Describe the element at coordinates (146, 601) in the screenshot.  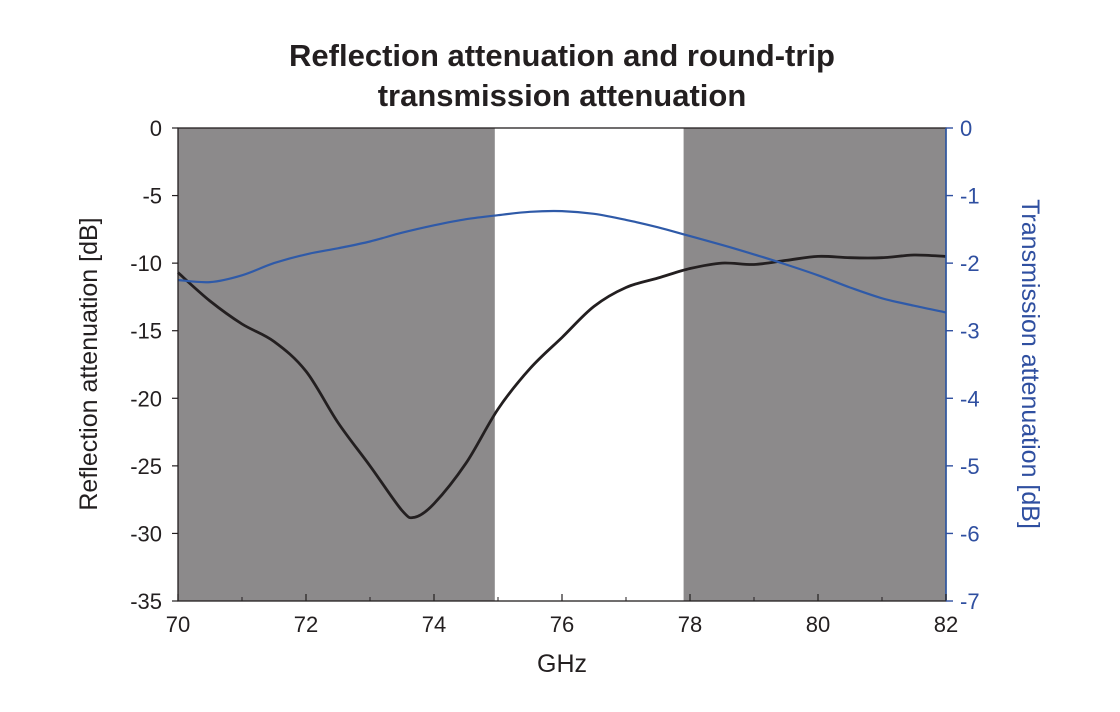
I see `y-left-tick-label: -35` at that location.